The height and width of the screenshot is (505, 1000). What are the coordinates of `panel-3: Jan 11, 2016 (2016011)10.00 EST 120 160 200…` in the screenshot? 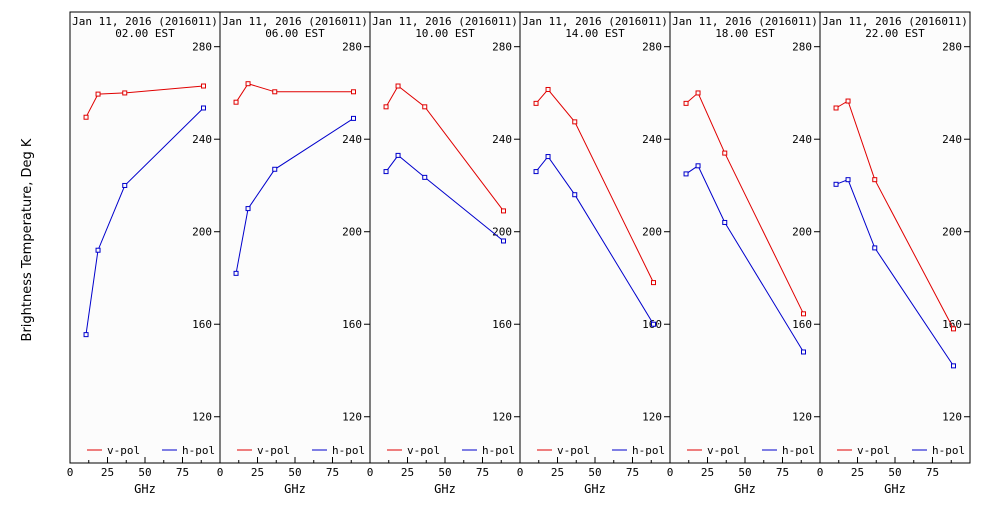 It's located at (444, 253).